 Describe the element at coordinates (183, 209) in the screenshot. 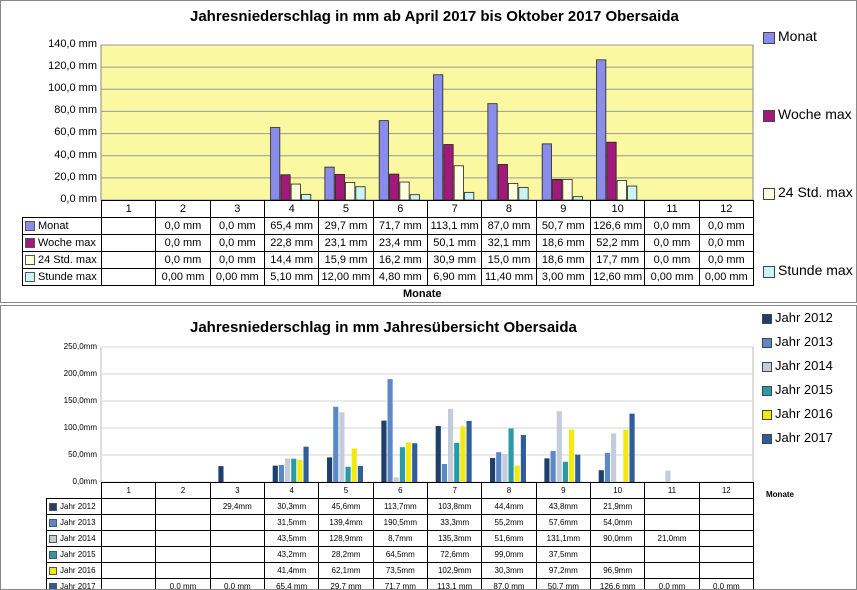

I see `category-label: 2` at that location.